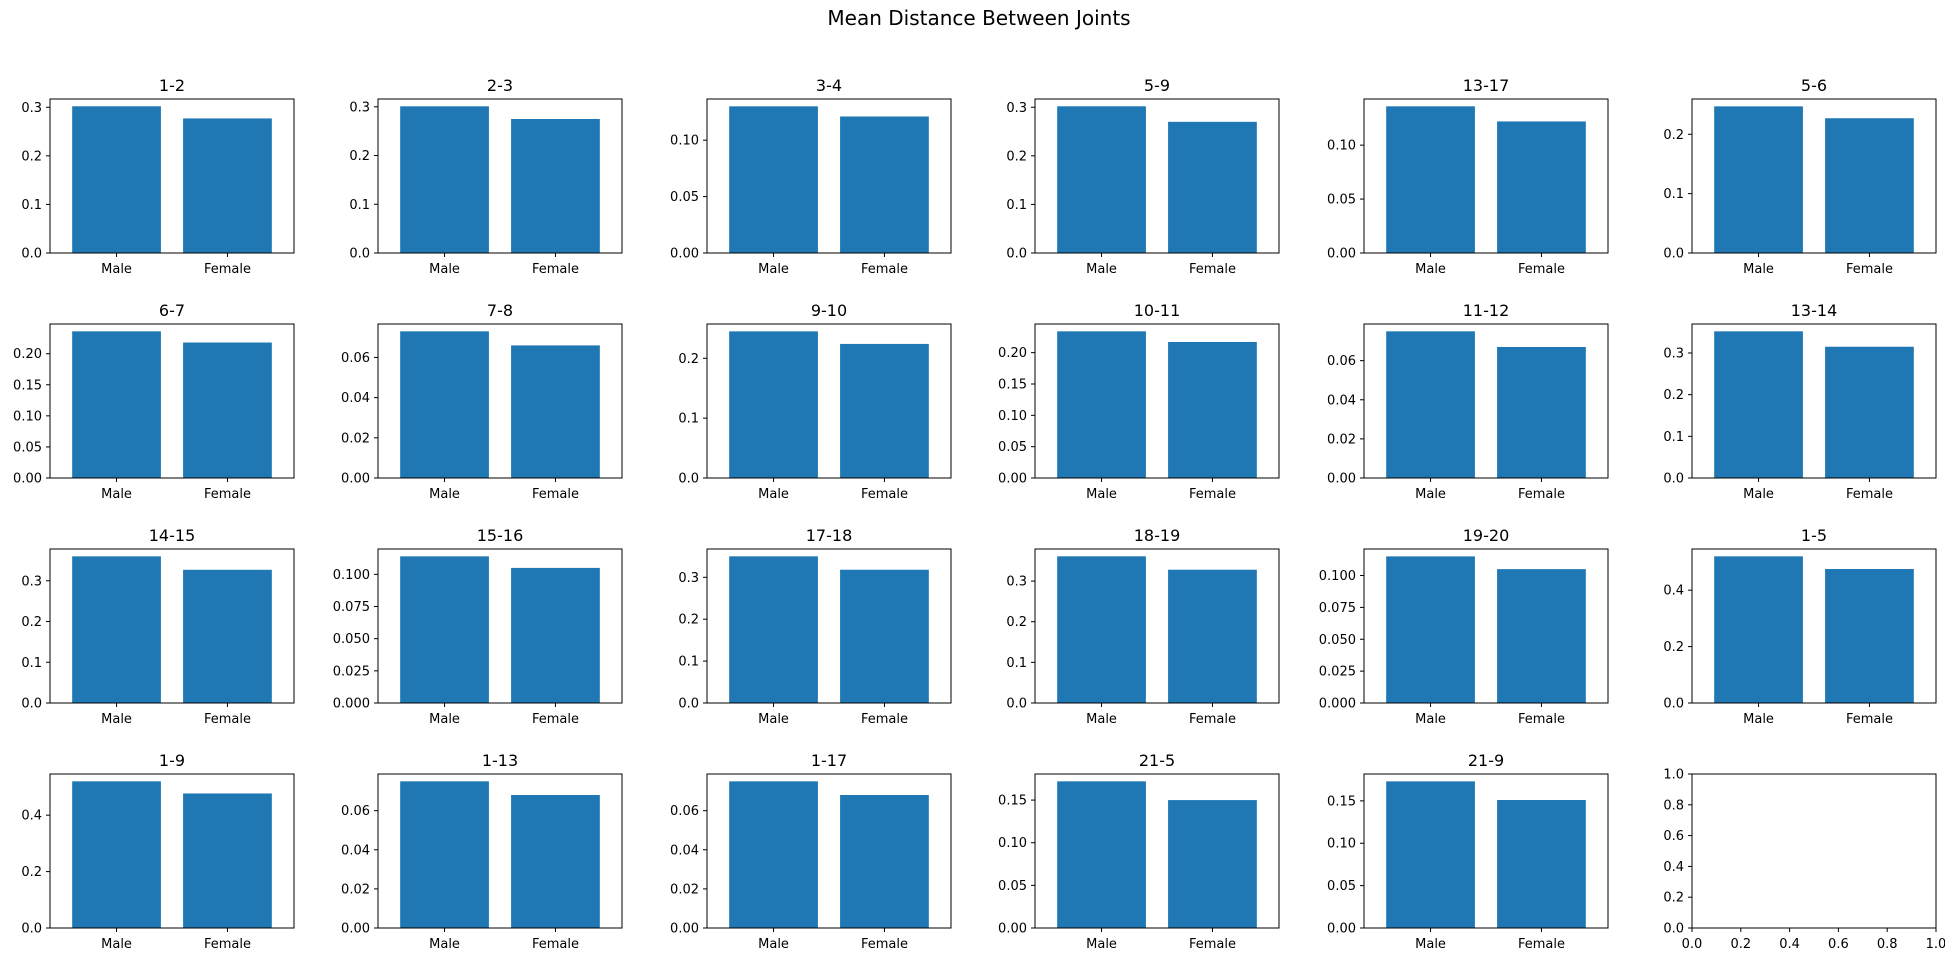 This screenshot has height=958, width=1945. What do you see at coordinates (500, 535) in the screenshot?
I see `subplot-title: 15-16` at bounding box center [500, 535].